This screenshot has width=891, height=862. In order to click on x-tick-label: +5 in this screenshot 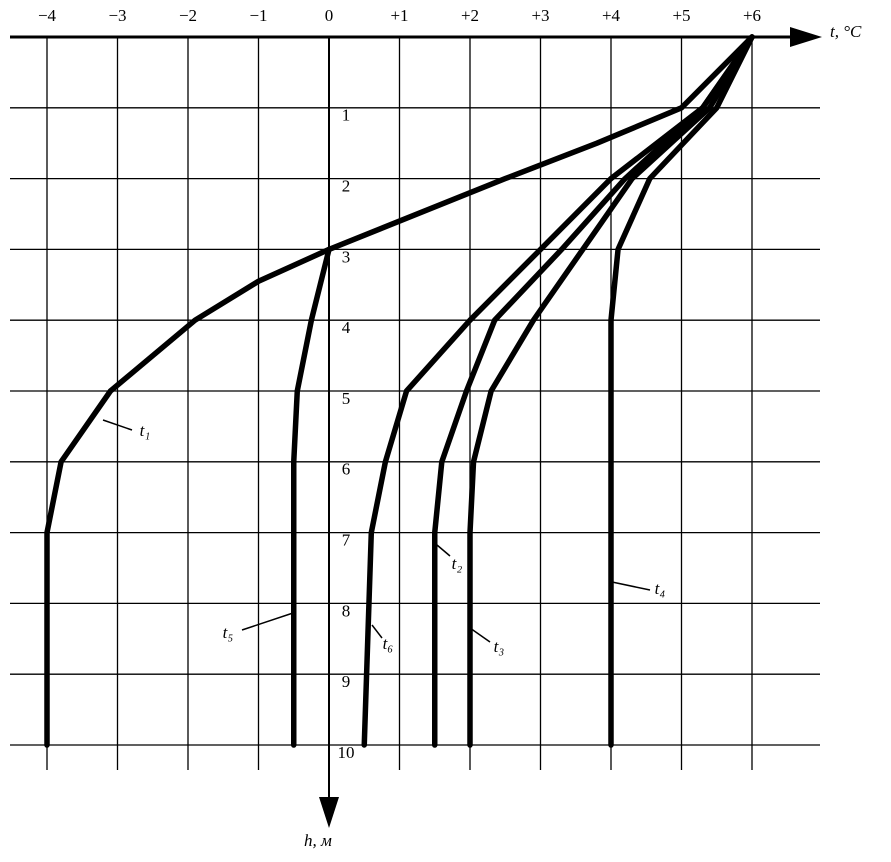, I will do `click(681, 15)`.